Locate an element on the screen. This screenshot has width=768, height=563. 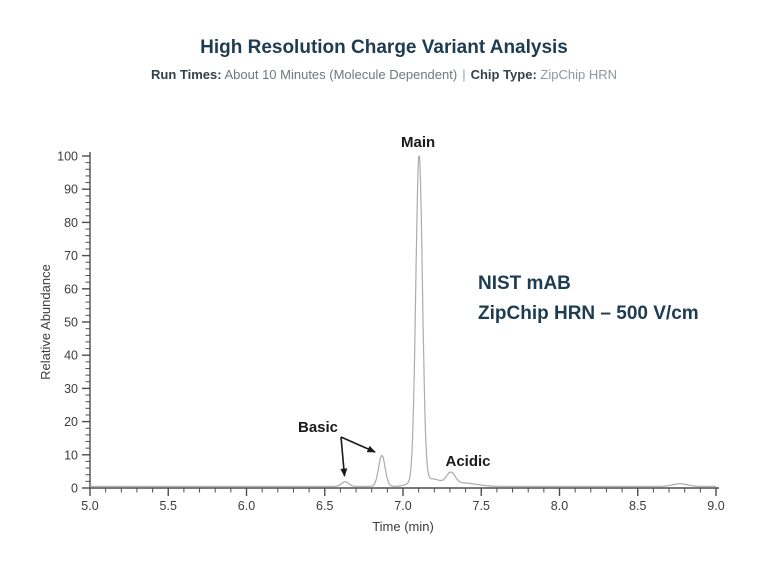
x-axis-title: Time (min) is located at coordinates (403, 526).